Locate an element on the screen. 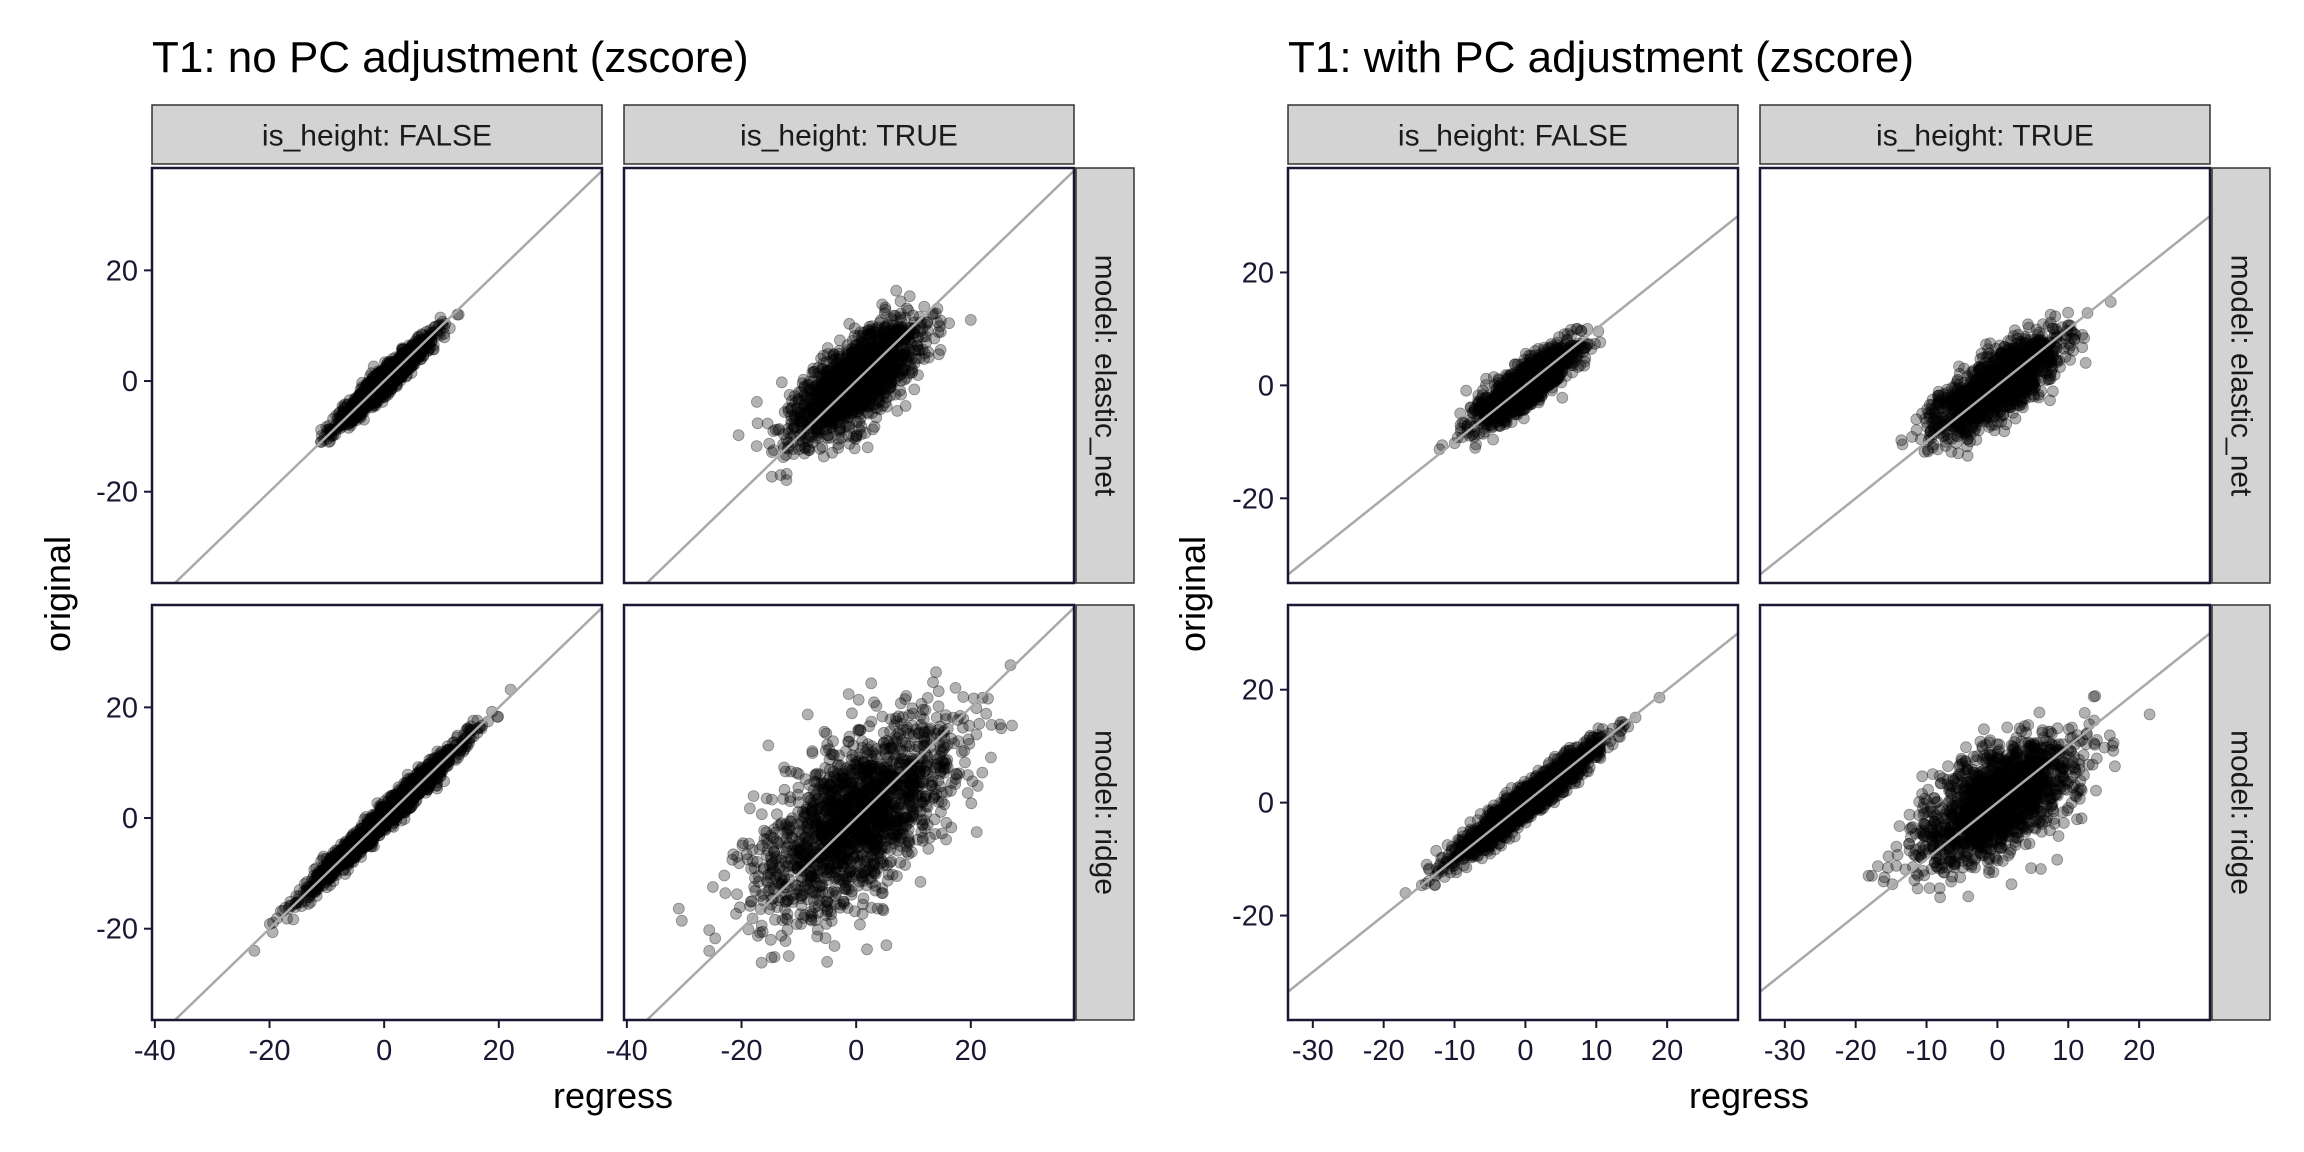 The width and height of the screenshot is (2304, 1152). facet-column-label: is_height: FALSE is located at coordinates (377, 136).